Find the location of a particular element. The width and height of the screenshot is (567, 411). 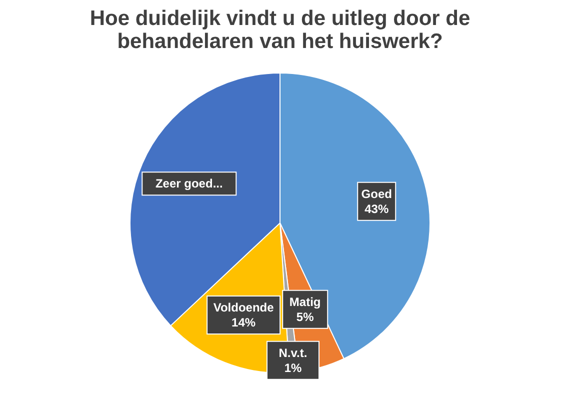

data-label: 43% is located at coordinates (376, 209).